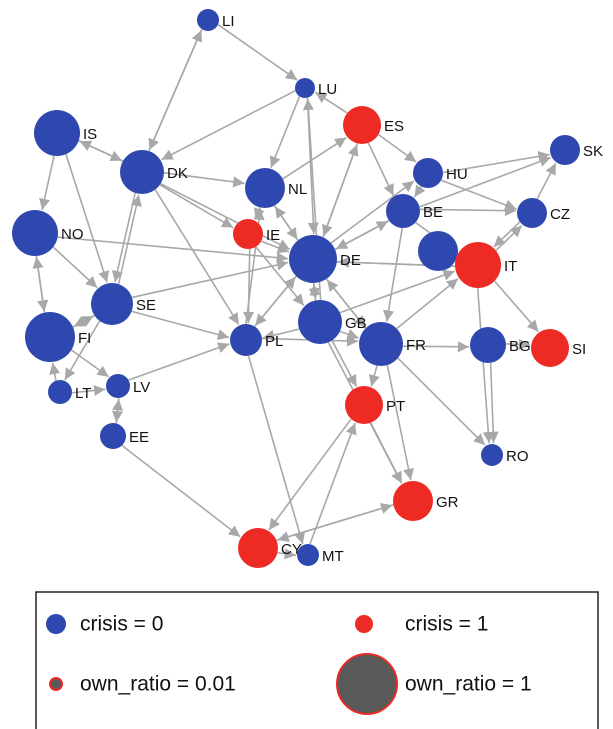  I want to click on node-label: CY, so click(291, 549).